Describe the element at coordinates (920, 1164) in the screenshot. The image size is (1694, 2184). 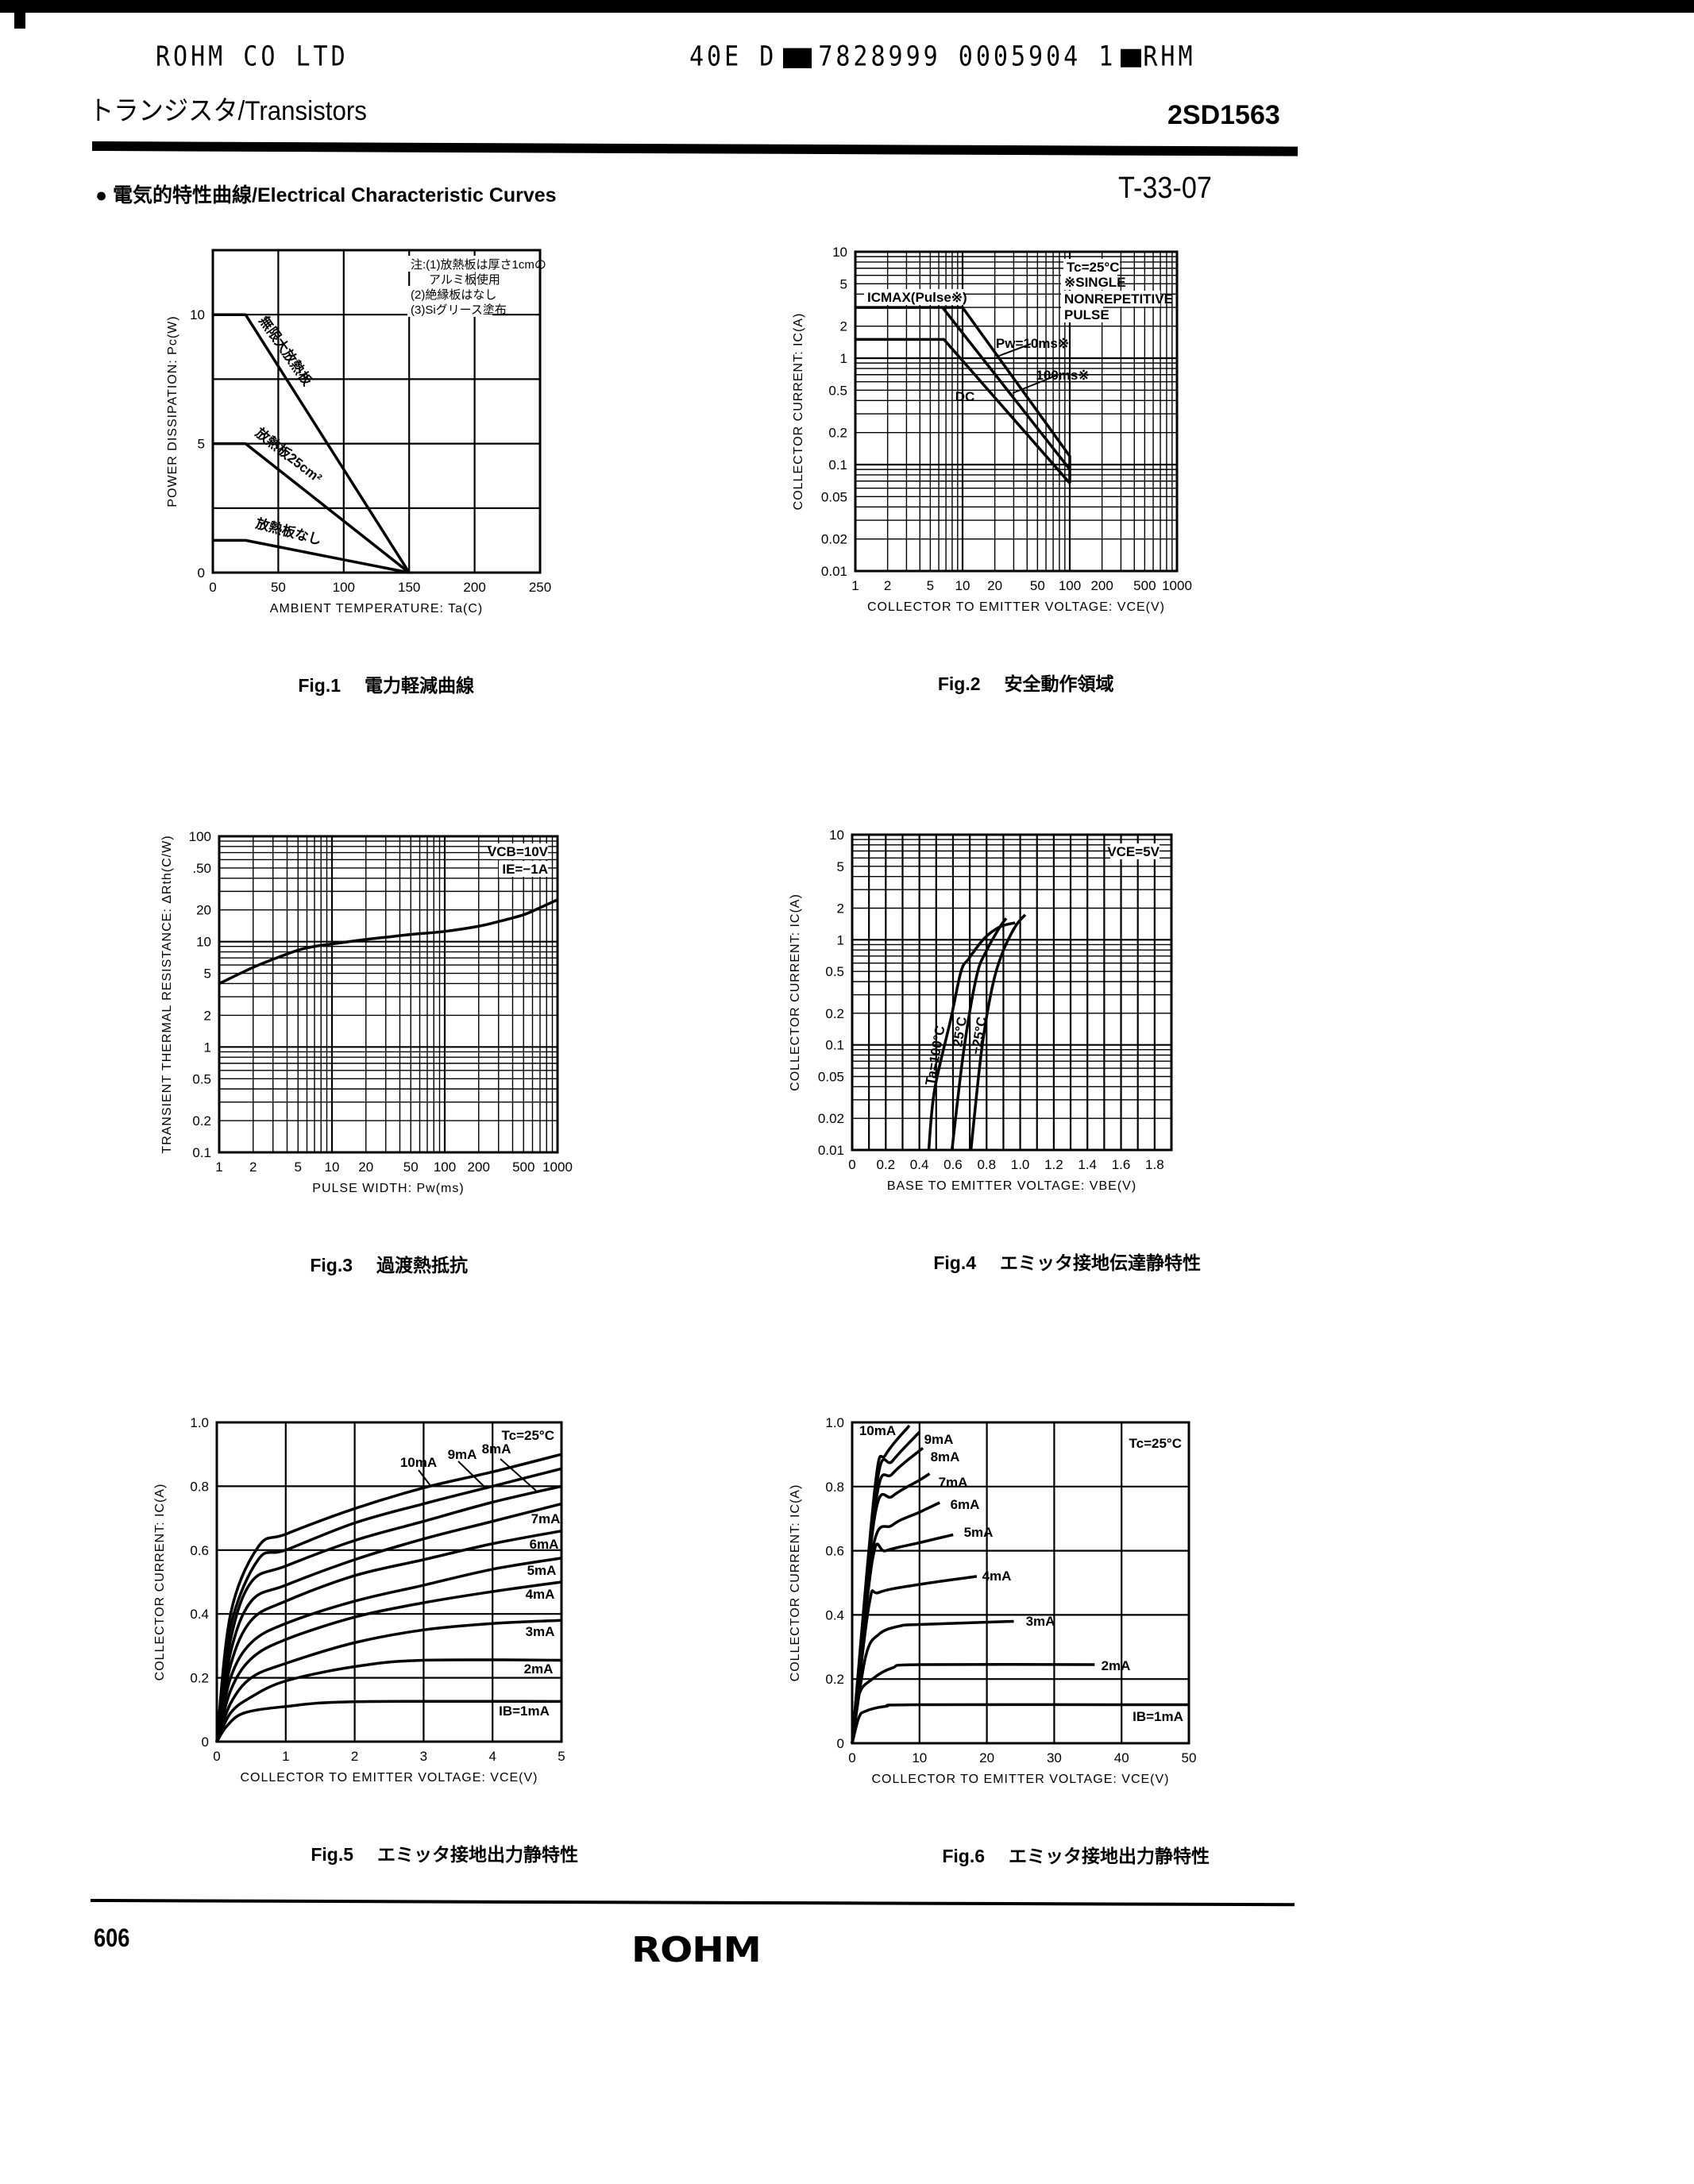
I see `x-tick-label: 0.4` at that location.